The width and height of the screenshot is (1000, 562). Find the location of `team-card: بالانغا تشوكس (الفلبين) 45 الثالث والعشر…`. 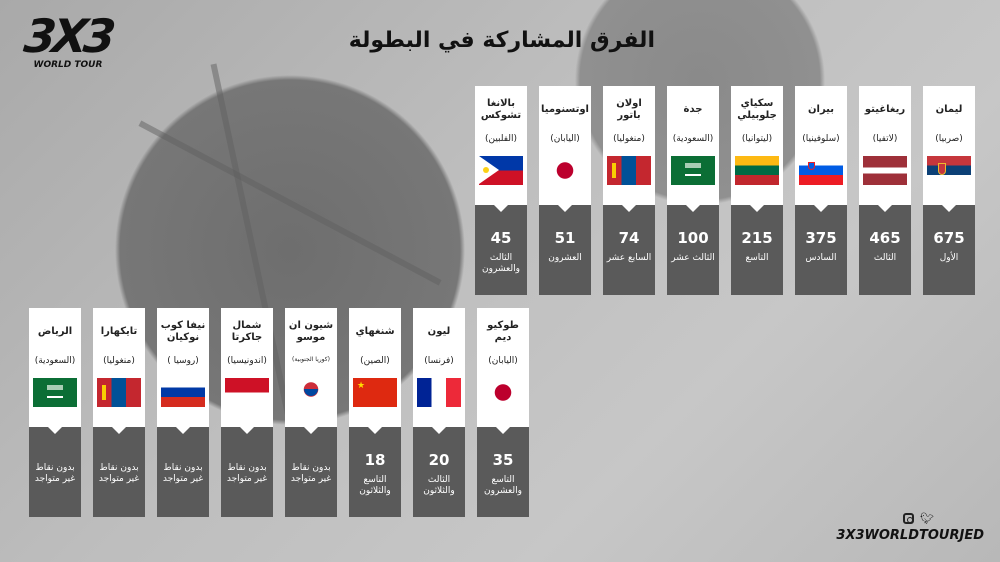

team-card: بالانغا تشوكس (الفلبين) 45 الثالث والعشر… is located at coordinates (501, 190).